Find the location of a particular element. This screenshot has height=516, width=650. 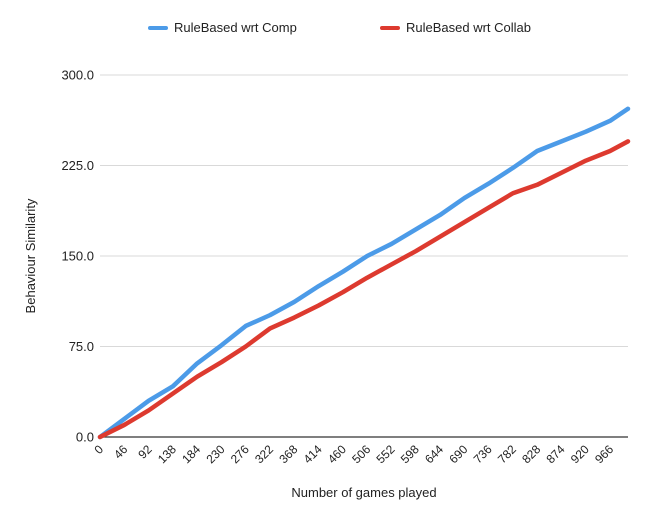

x-tick-label: 736 is located at coordinates (483, 454).